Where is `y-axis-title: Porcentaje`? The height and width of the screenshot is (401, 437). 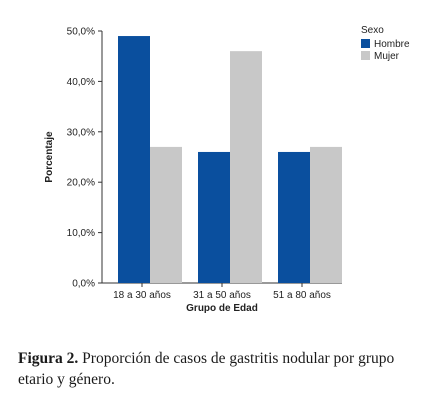
y-axis-title: Porcentaje is located at coordinates (49, 157).